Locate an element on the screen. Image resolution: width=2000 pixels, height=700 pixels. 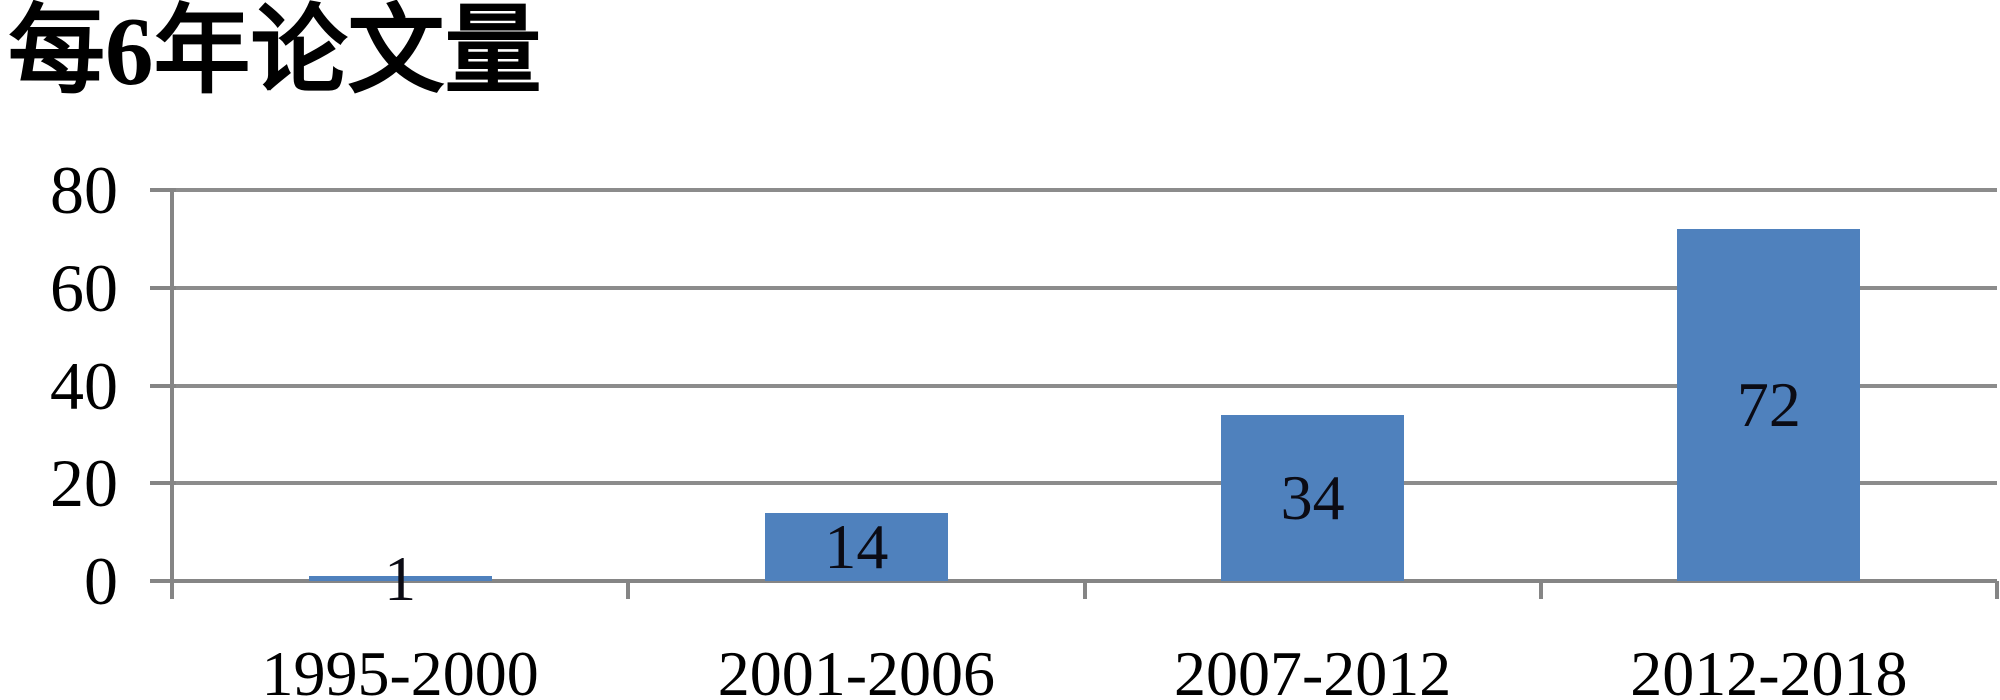
y-axis-tick-label: 80 is located at coordinates (84, 190).